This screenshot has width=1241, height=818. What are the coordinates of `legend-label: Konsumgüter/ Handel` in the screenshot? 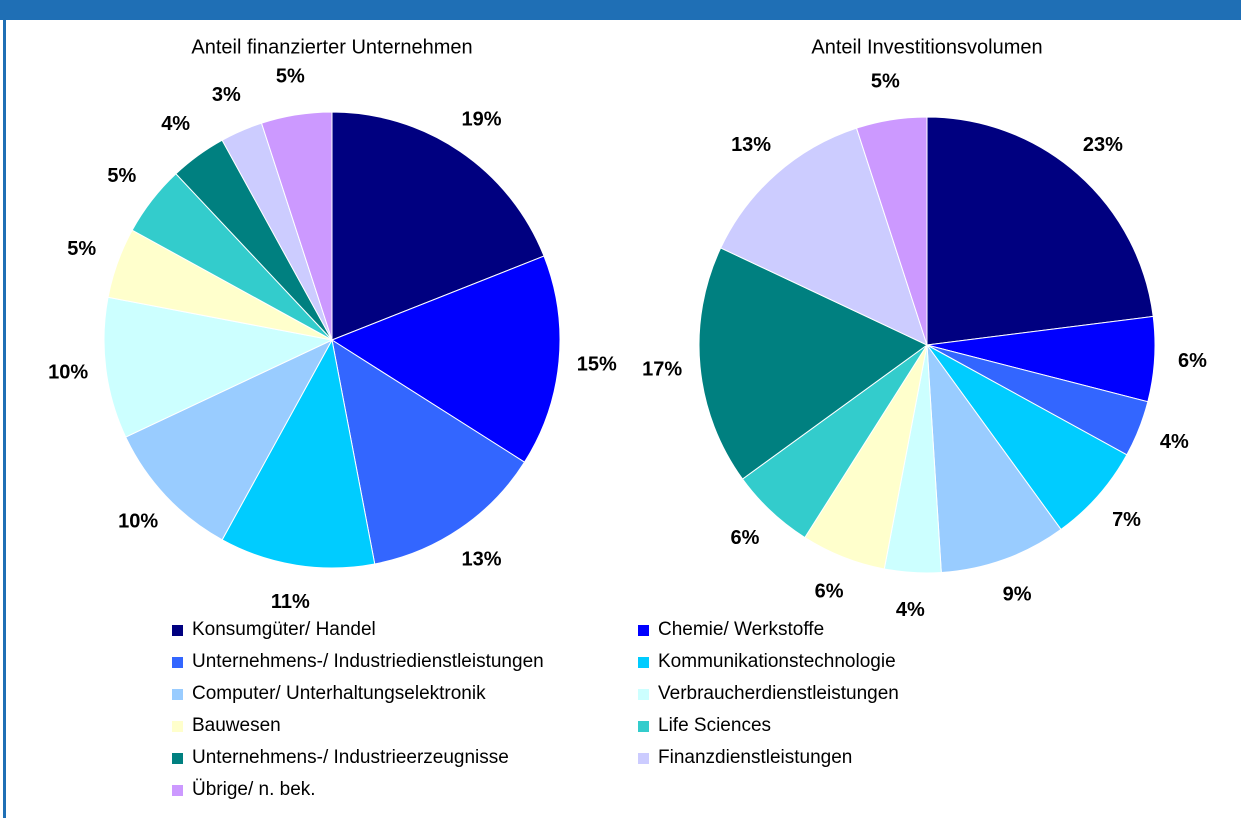 It's located at (284, 629).